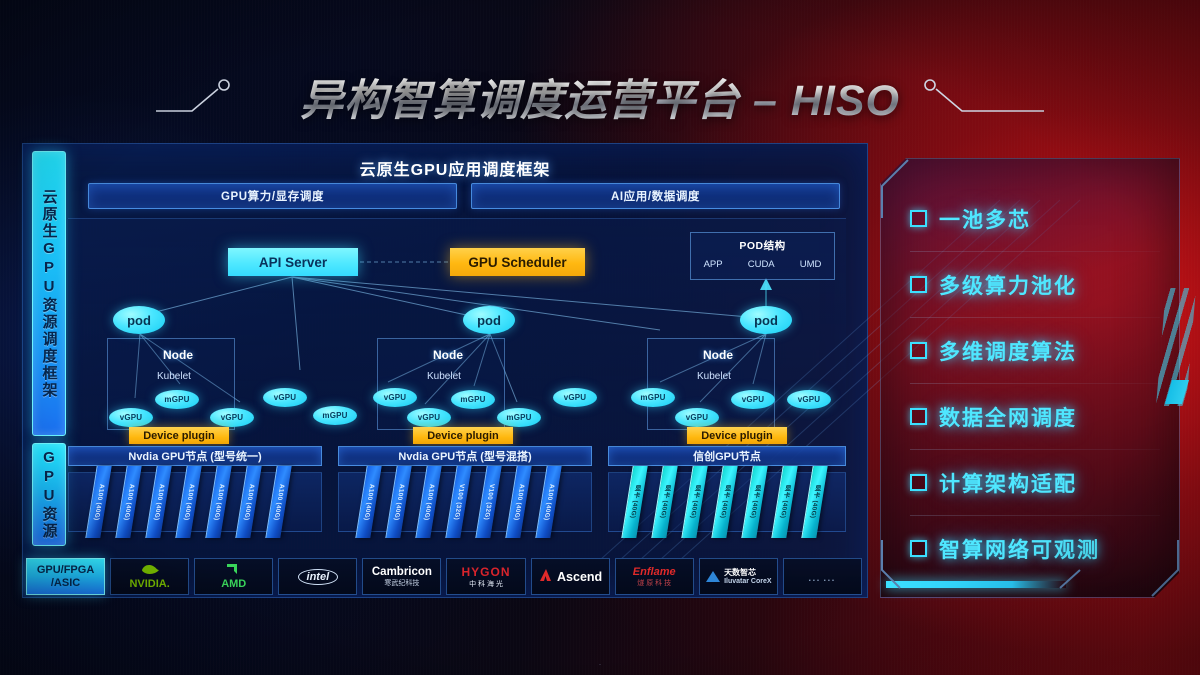 The width and height of the screenshot is (1200, 675). Describe the element at coordinates (465, 456) in the screenshot. I see `gpu-node-title: Nvdia GPU节点 (型号混搭)` at that location.